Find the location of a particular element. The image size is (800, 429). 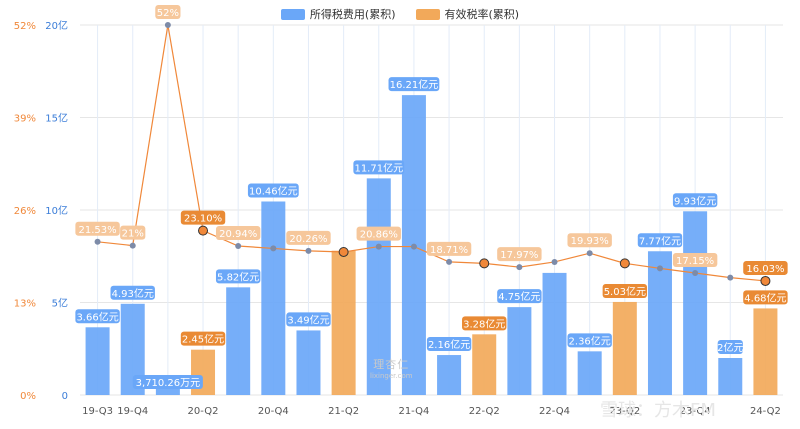

bar-23-Q2 is located at coordinates (624, 348).